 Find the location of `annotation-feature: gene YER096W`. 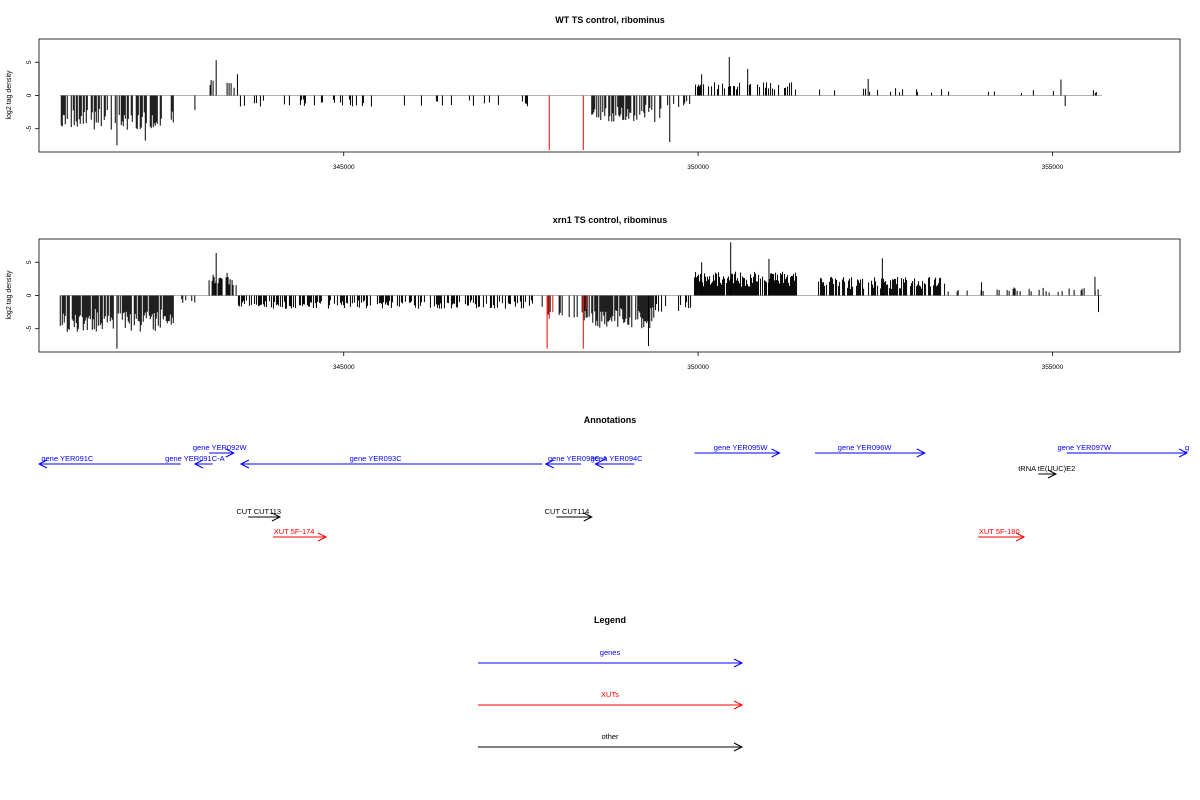

annotation-feature: gene YER096W is located at coordinates (870, 450).